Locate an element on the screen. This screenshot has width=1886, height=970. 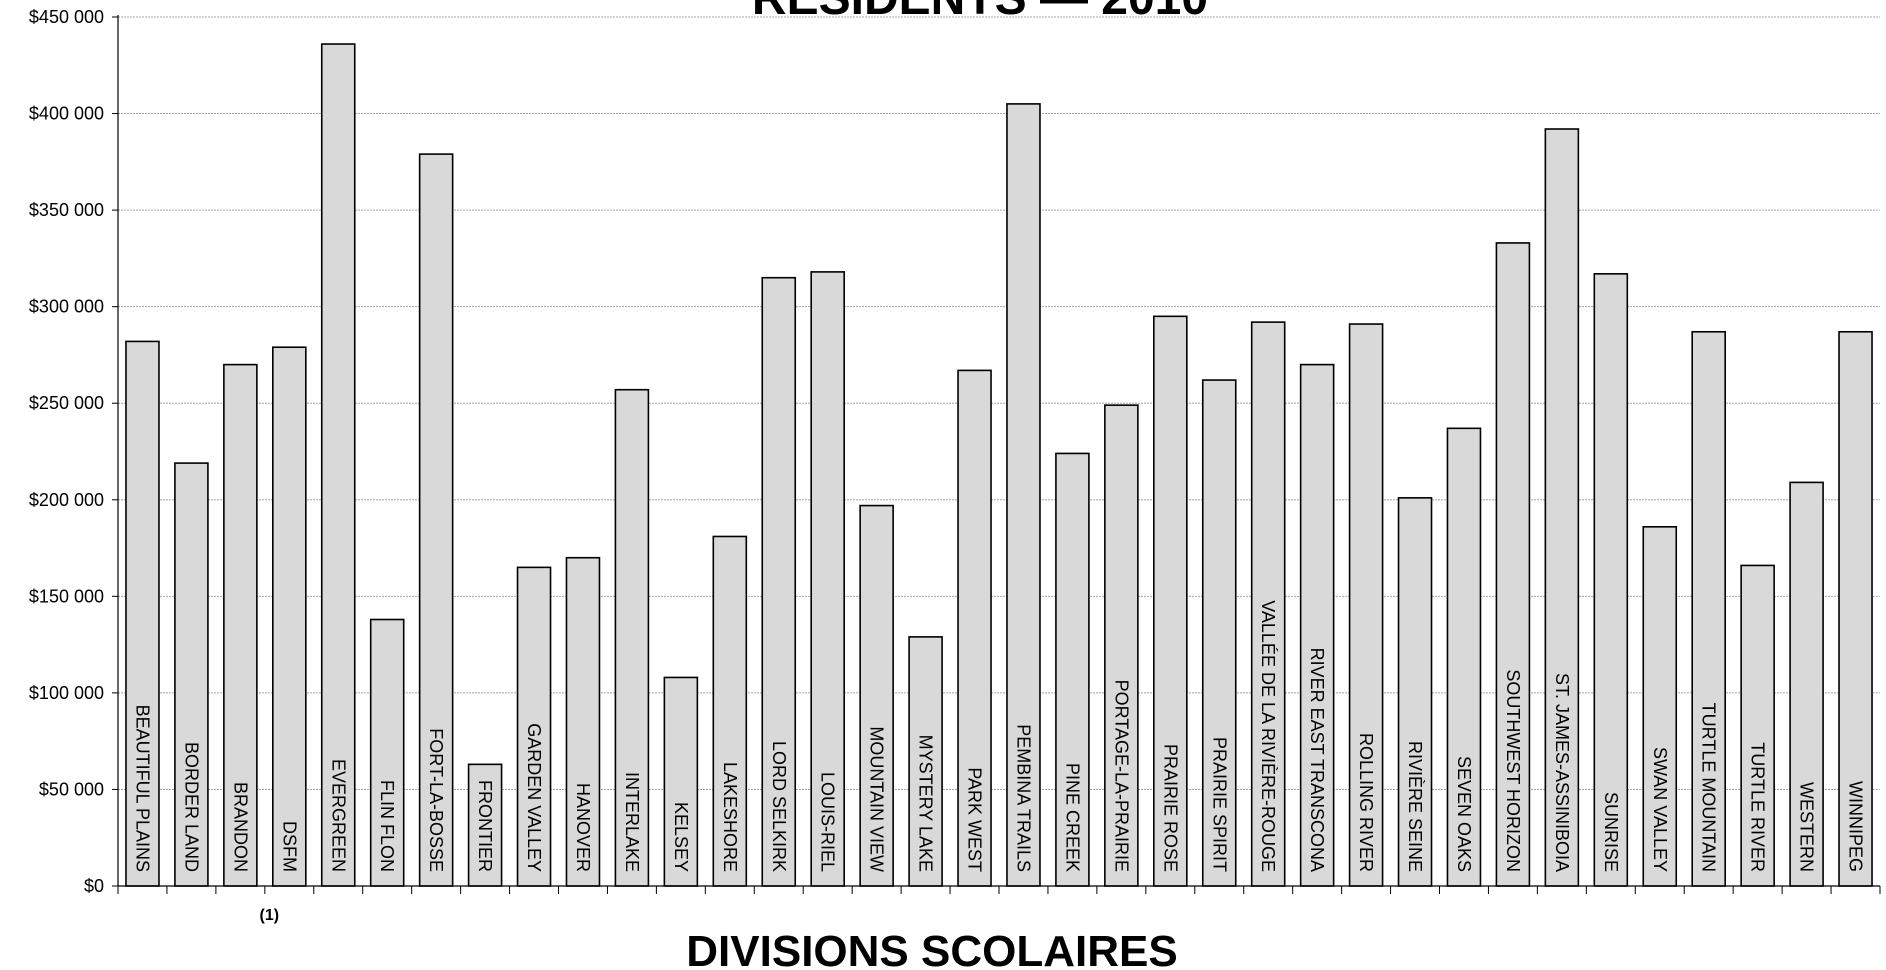
y-tick-label: $0 is located at coordinates (94, 886).